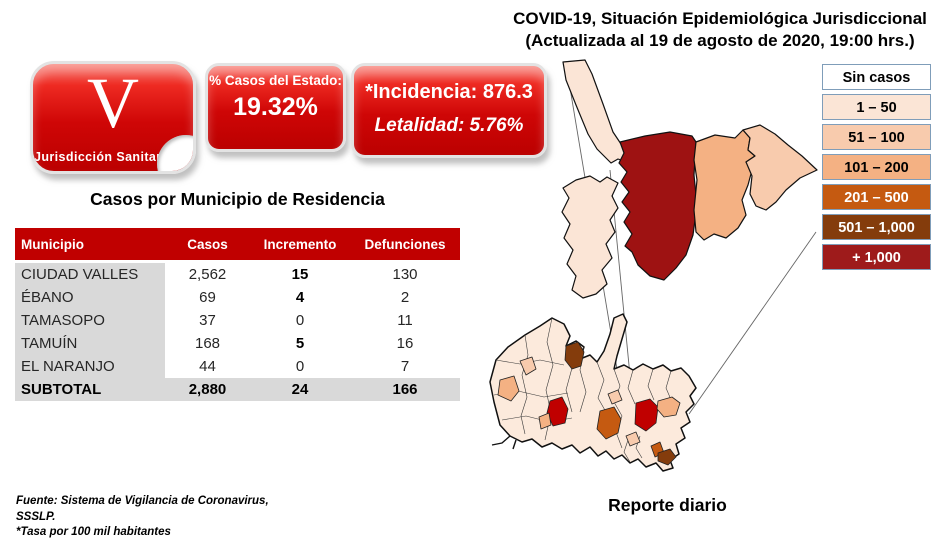 The height and width of the screenshot is (549, 944). Describe the element at coordinates (207, 274) in the screenshot. I see `cell-casos: 2,562` at that location.